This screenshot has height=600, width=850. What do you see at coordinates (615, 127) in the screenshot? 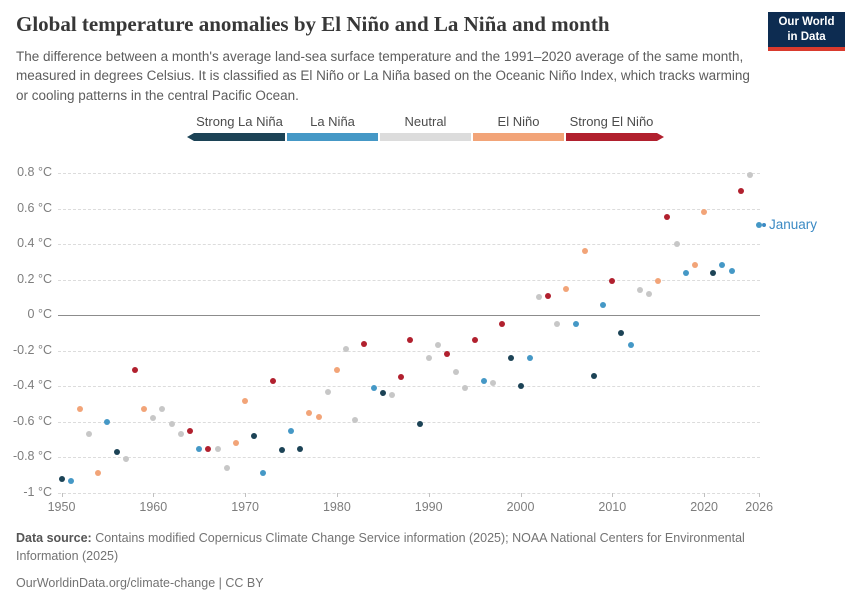
I see `legend-item-strong-el-nino: Strong El Niño` at bounding box center [615, 127].